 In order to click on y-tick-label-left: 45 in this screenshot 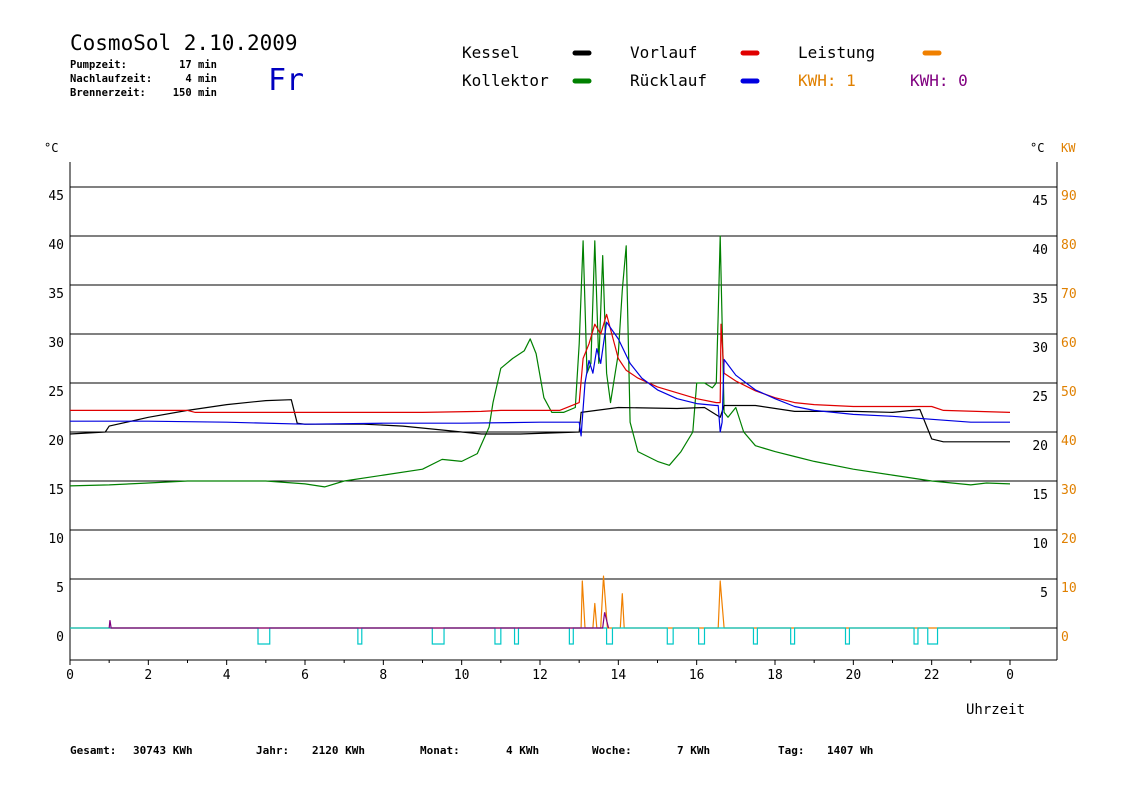, I will do `click(56, 196)`.